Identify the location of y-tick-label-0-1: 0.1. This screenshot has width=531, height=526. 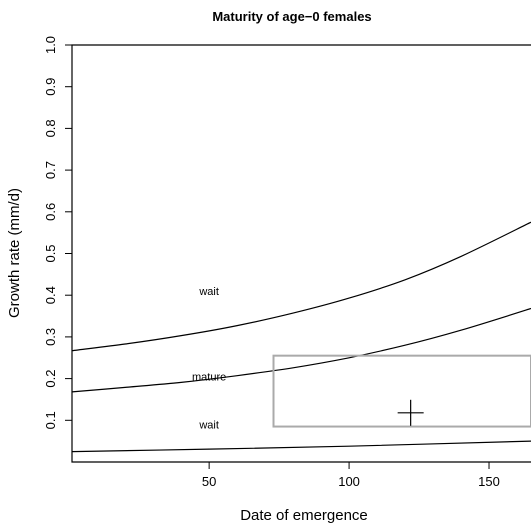
(50, 420).